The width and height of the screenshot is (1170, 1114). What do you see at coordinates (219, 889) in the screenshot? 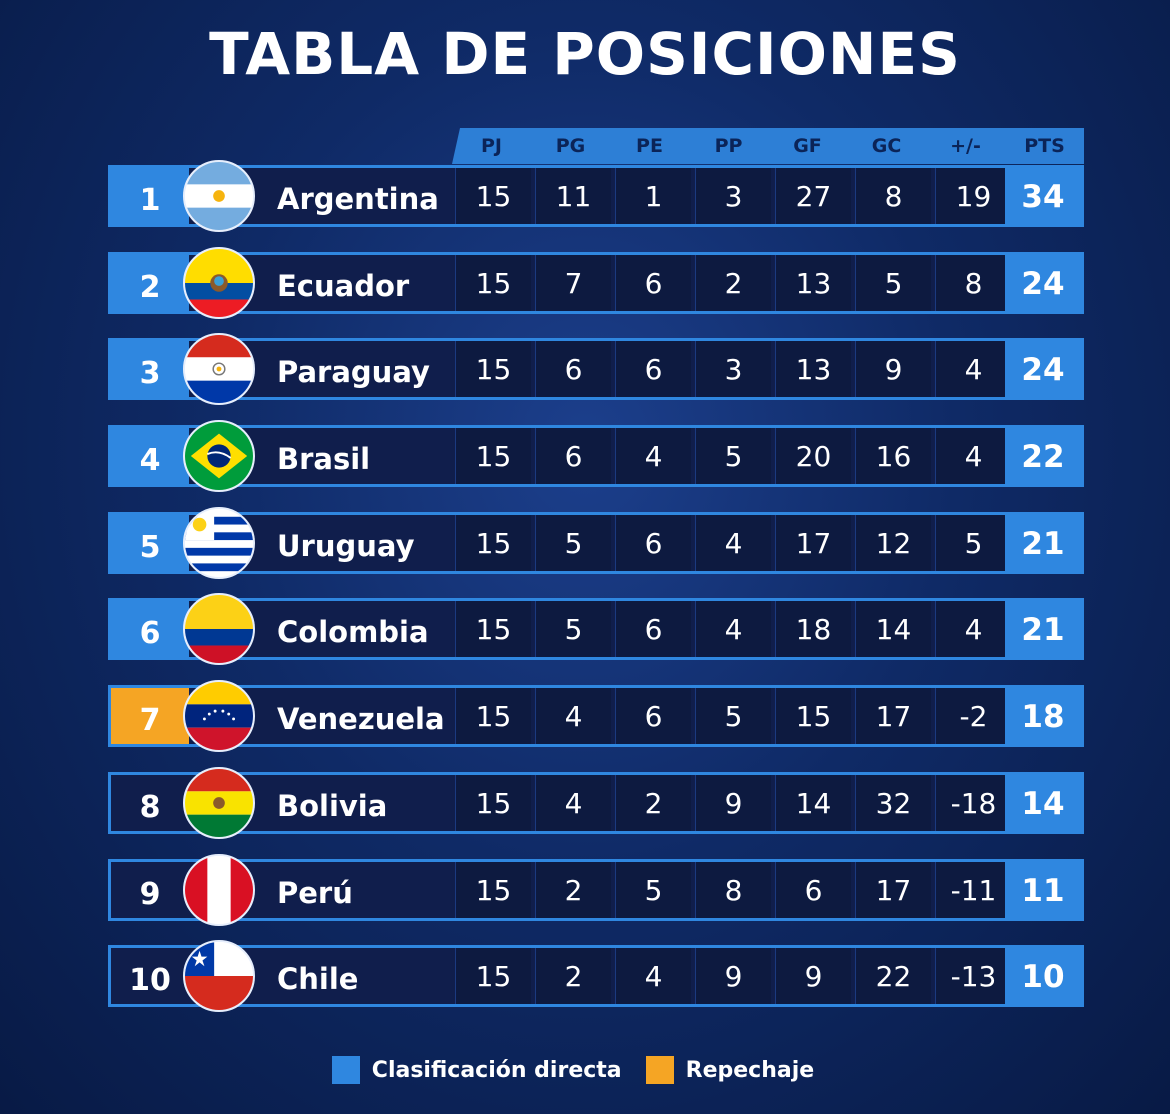
I see `peru-flag-icon` at bounding box center [219, 889].